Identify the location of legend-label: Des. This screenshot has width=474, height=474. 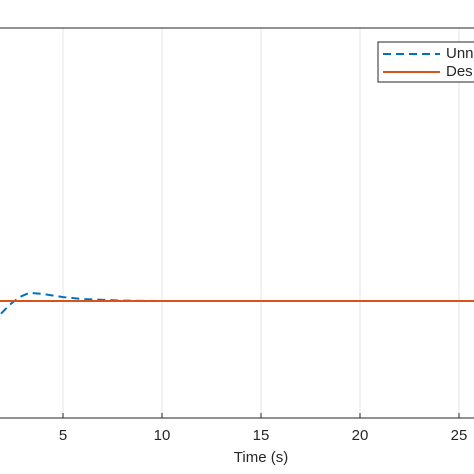
(459, 71).